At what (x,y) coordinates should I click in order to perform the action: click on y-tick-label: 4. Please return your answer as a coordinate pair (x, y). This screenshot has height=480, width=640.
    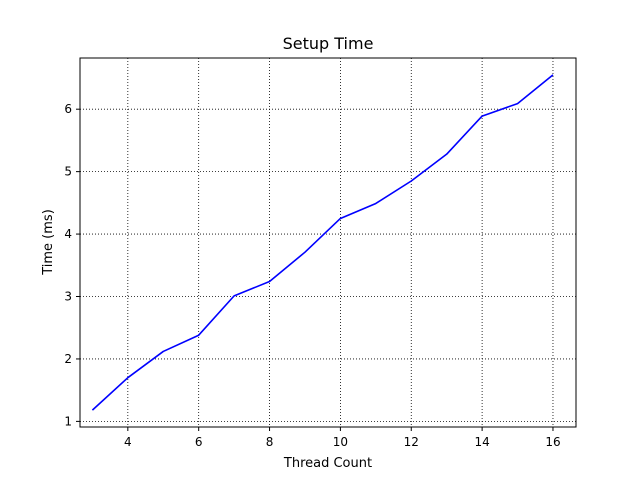
    Looking at the image, I should click on (68, 234).